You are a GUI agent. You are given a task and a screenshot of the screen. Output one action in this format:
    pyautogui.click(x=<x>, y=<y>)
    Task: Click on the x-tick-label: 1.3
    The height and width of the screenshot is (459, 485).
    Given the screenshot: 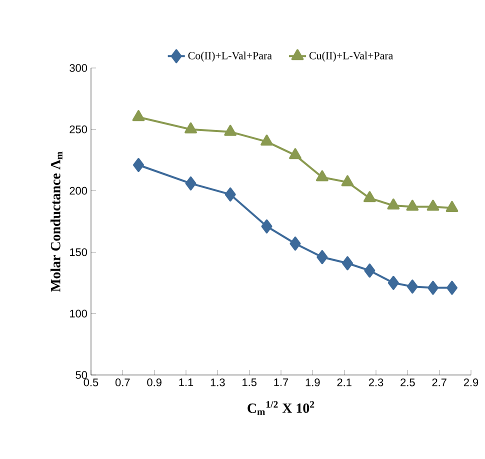 What is the action you would take?
    pyautogui.click(x=217, y=382)
    